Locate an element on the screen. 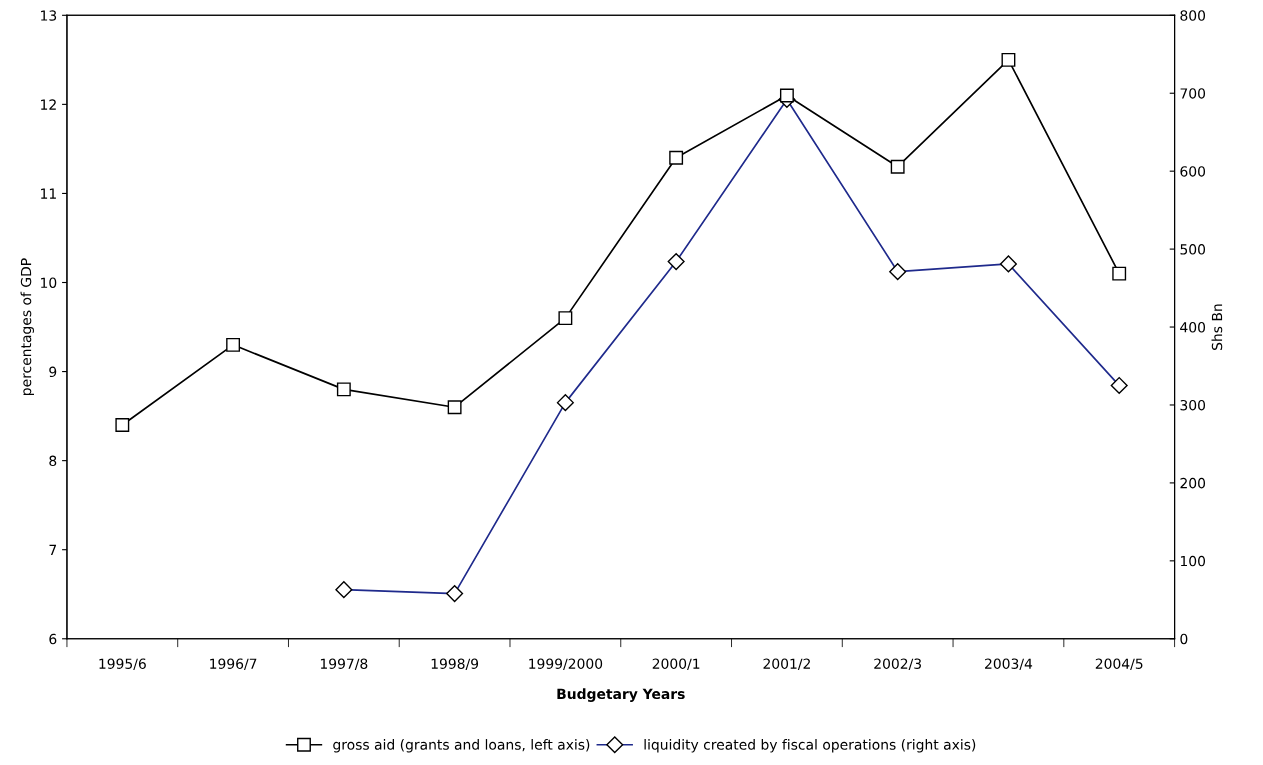 This screenshot has width=1263, height=765. x-tick-label: 1997/8 is located at coordinates (344, 664).